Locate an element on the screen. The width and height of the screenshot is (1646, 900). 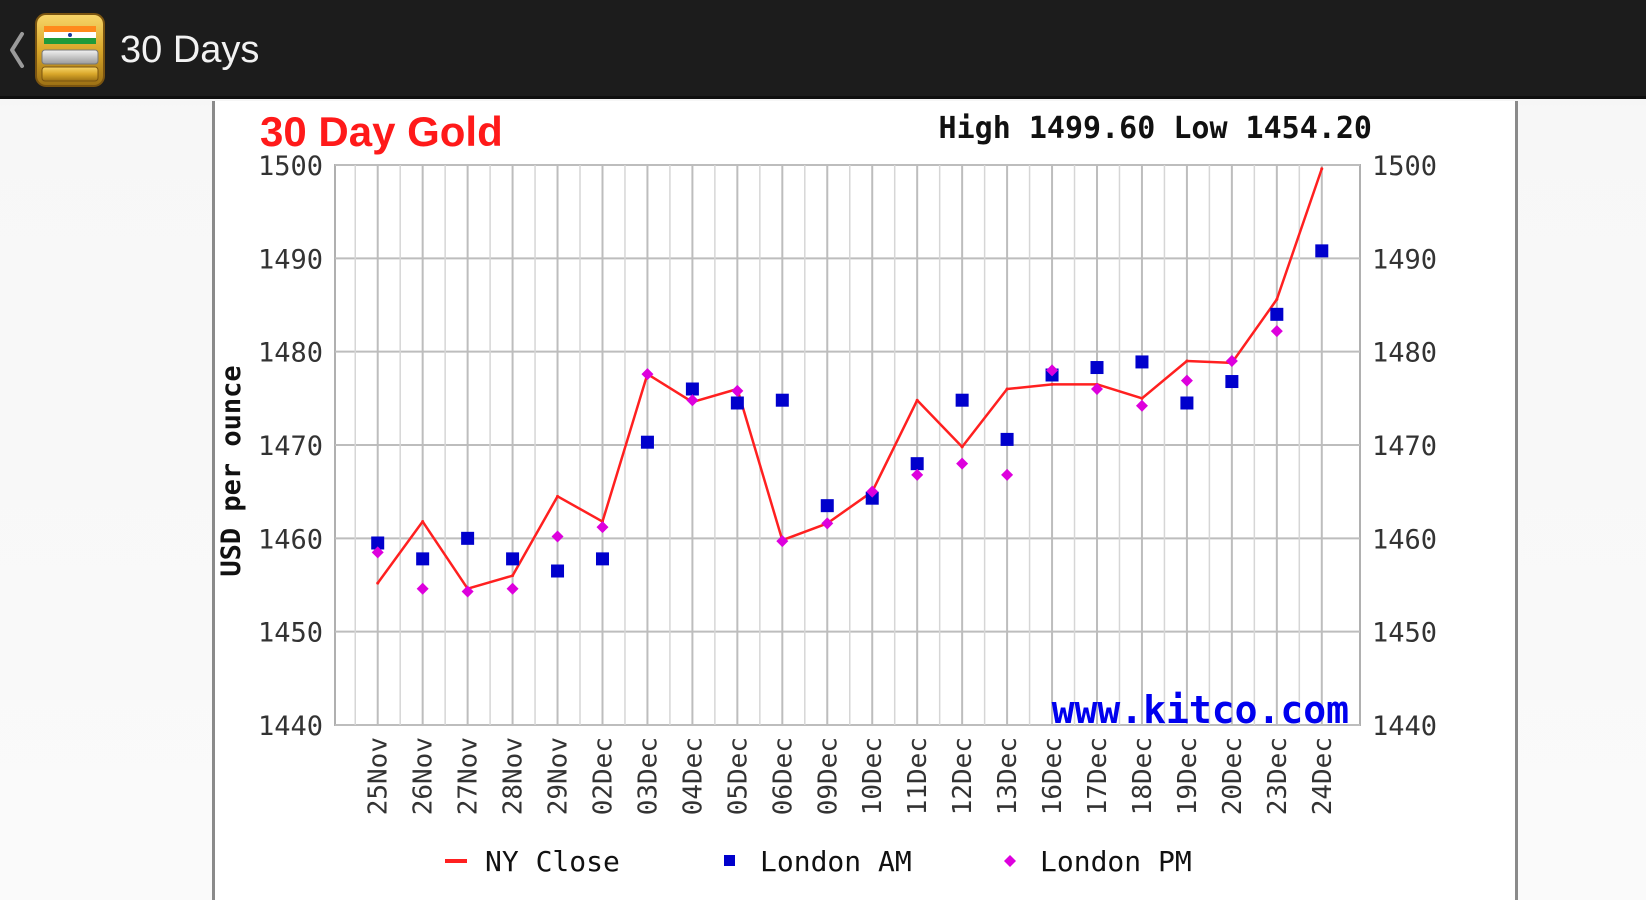
x-tick-label: 24Dec is located at coordinates (1323, 776).